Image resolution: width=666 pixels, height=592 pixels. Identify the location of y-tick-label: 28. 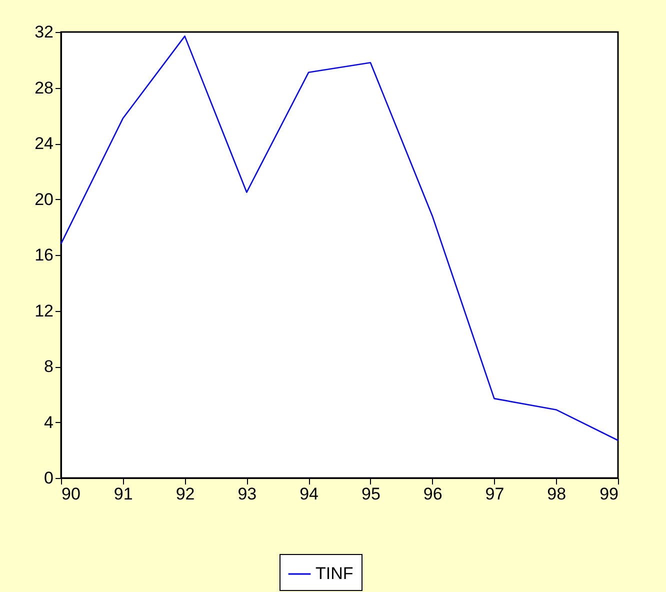
(44, 88).